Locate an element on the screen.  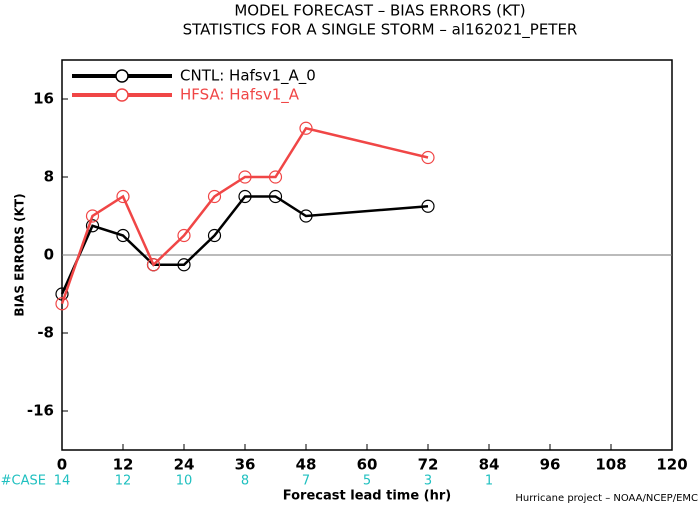
footer: Hurricane project – NOAA/NCEP/EMC is located at coordinates (606, 498).